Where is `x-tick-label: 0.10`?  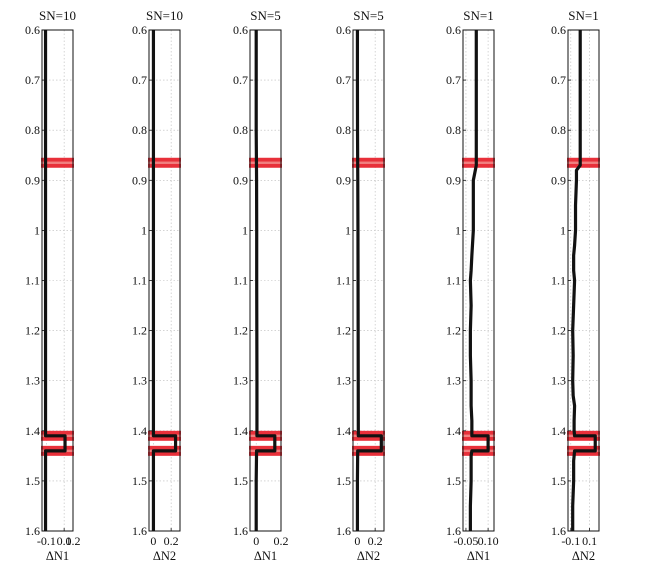 x-tick-label: 0.10 is located at coordinates (488, 541).